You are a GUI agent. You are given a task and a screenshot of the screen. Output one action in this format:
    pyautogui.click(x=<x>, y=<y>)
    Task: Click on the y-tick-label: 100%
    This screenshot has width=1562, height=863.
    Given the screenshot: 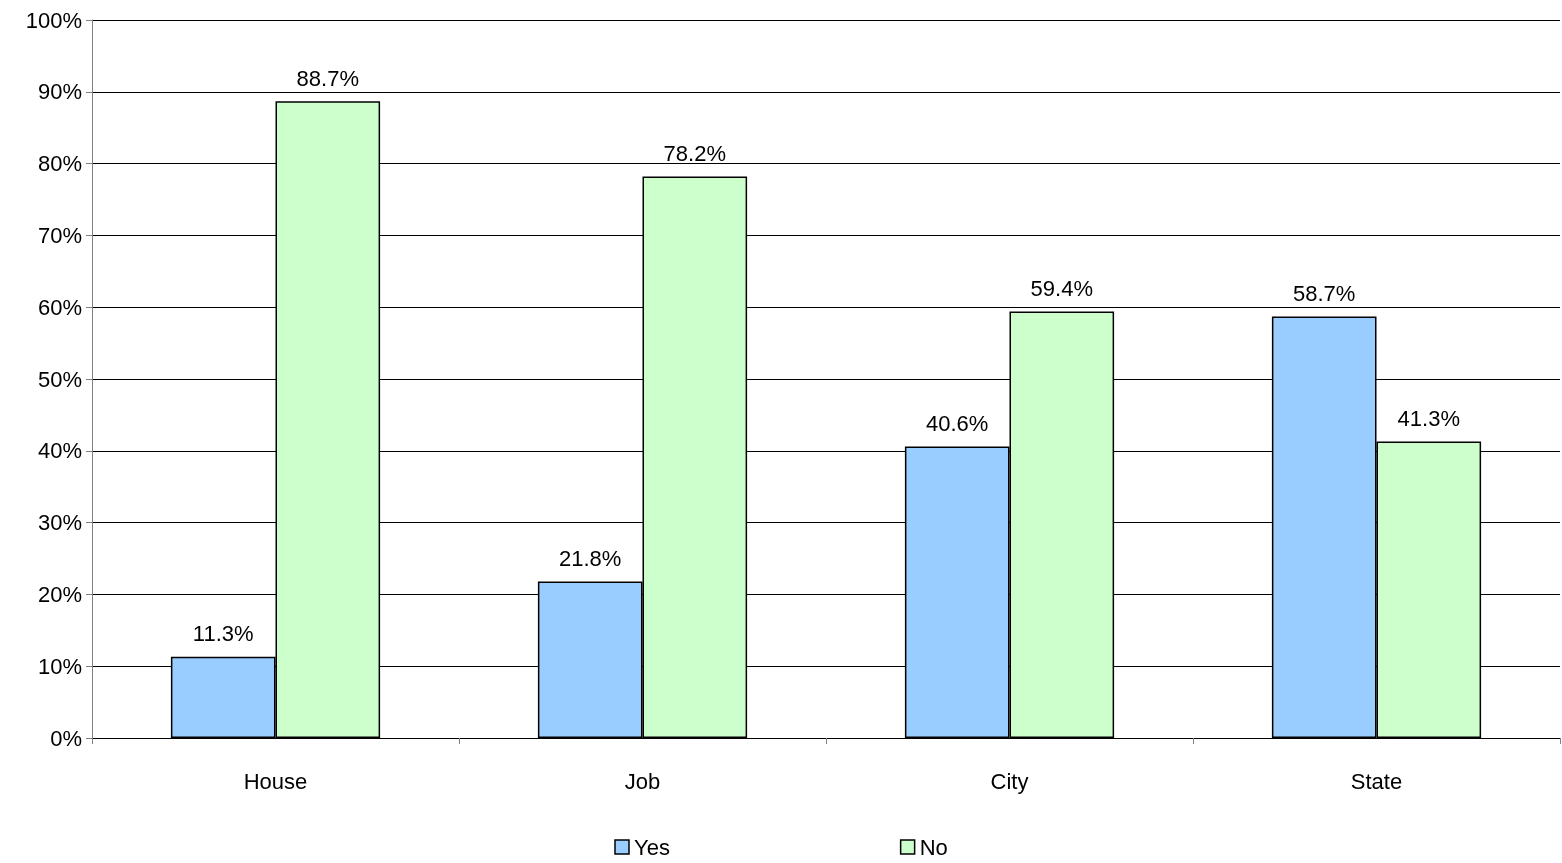 What is the action you would take?
    pyautogui.click(x=53, y=20)
    